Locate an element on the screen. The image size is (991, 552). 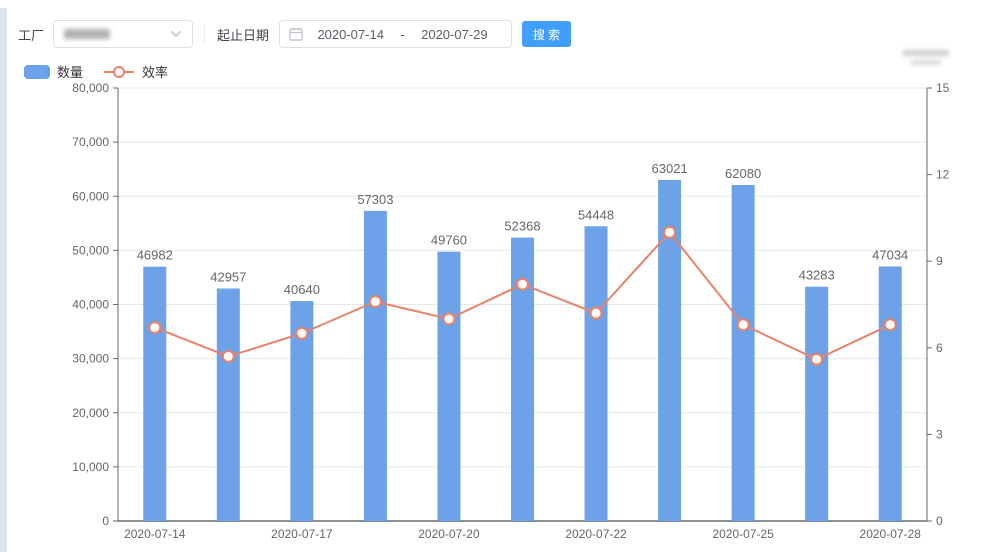
factory-label: 工厂 is located at coordinates (31, 35).